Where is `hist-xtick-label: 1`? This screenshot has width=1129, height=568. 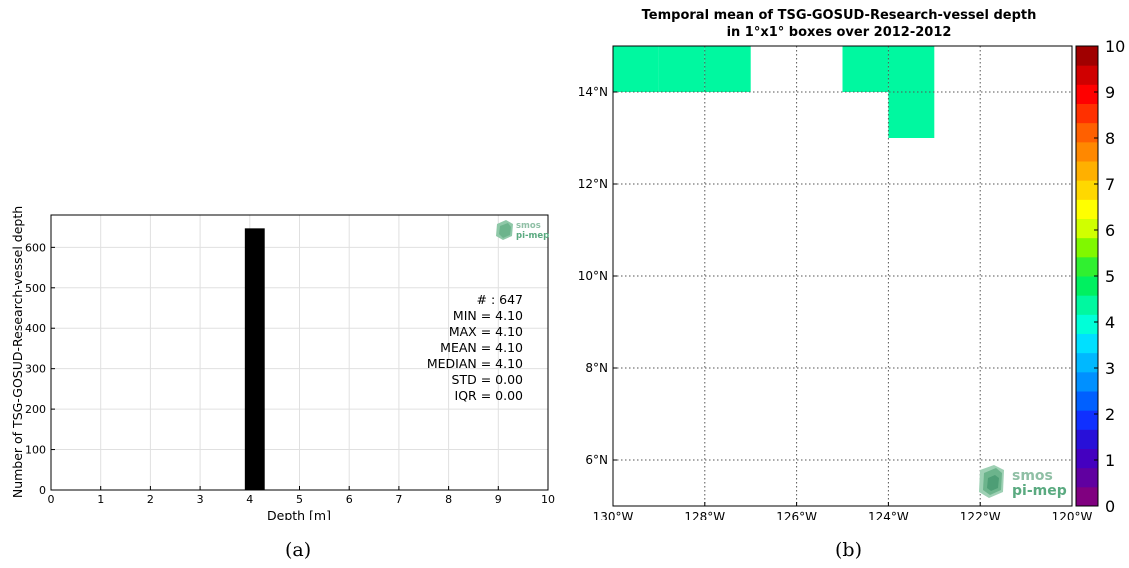
hist-xtick-label: 1 is located at coordinates (100, 499).